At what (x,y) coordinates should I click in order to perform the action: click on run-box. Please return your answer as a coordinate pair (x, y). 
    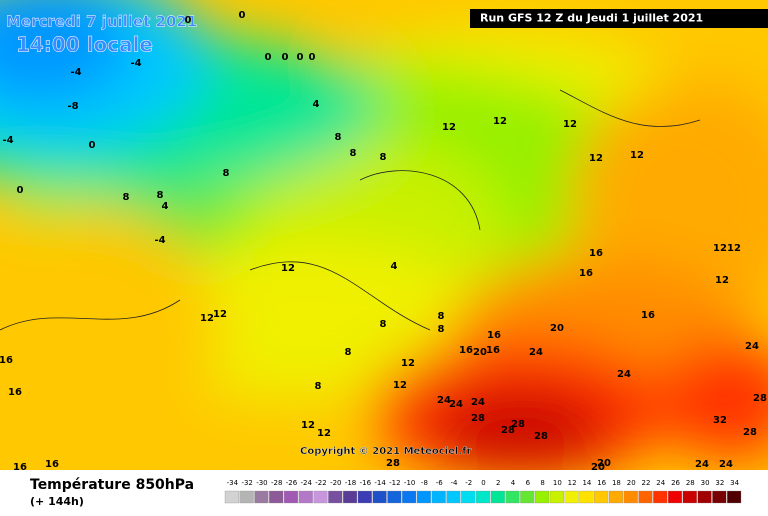
    Looking at the image, I should click on (619, 18).